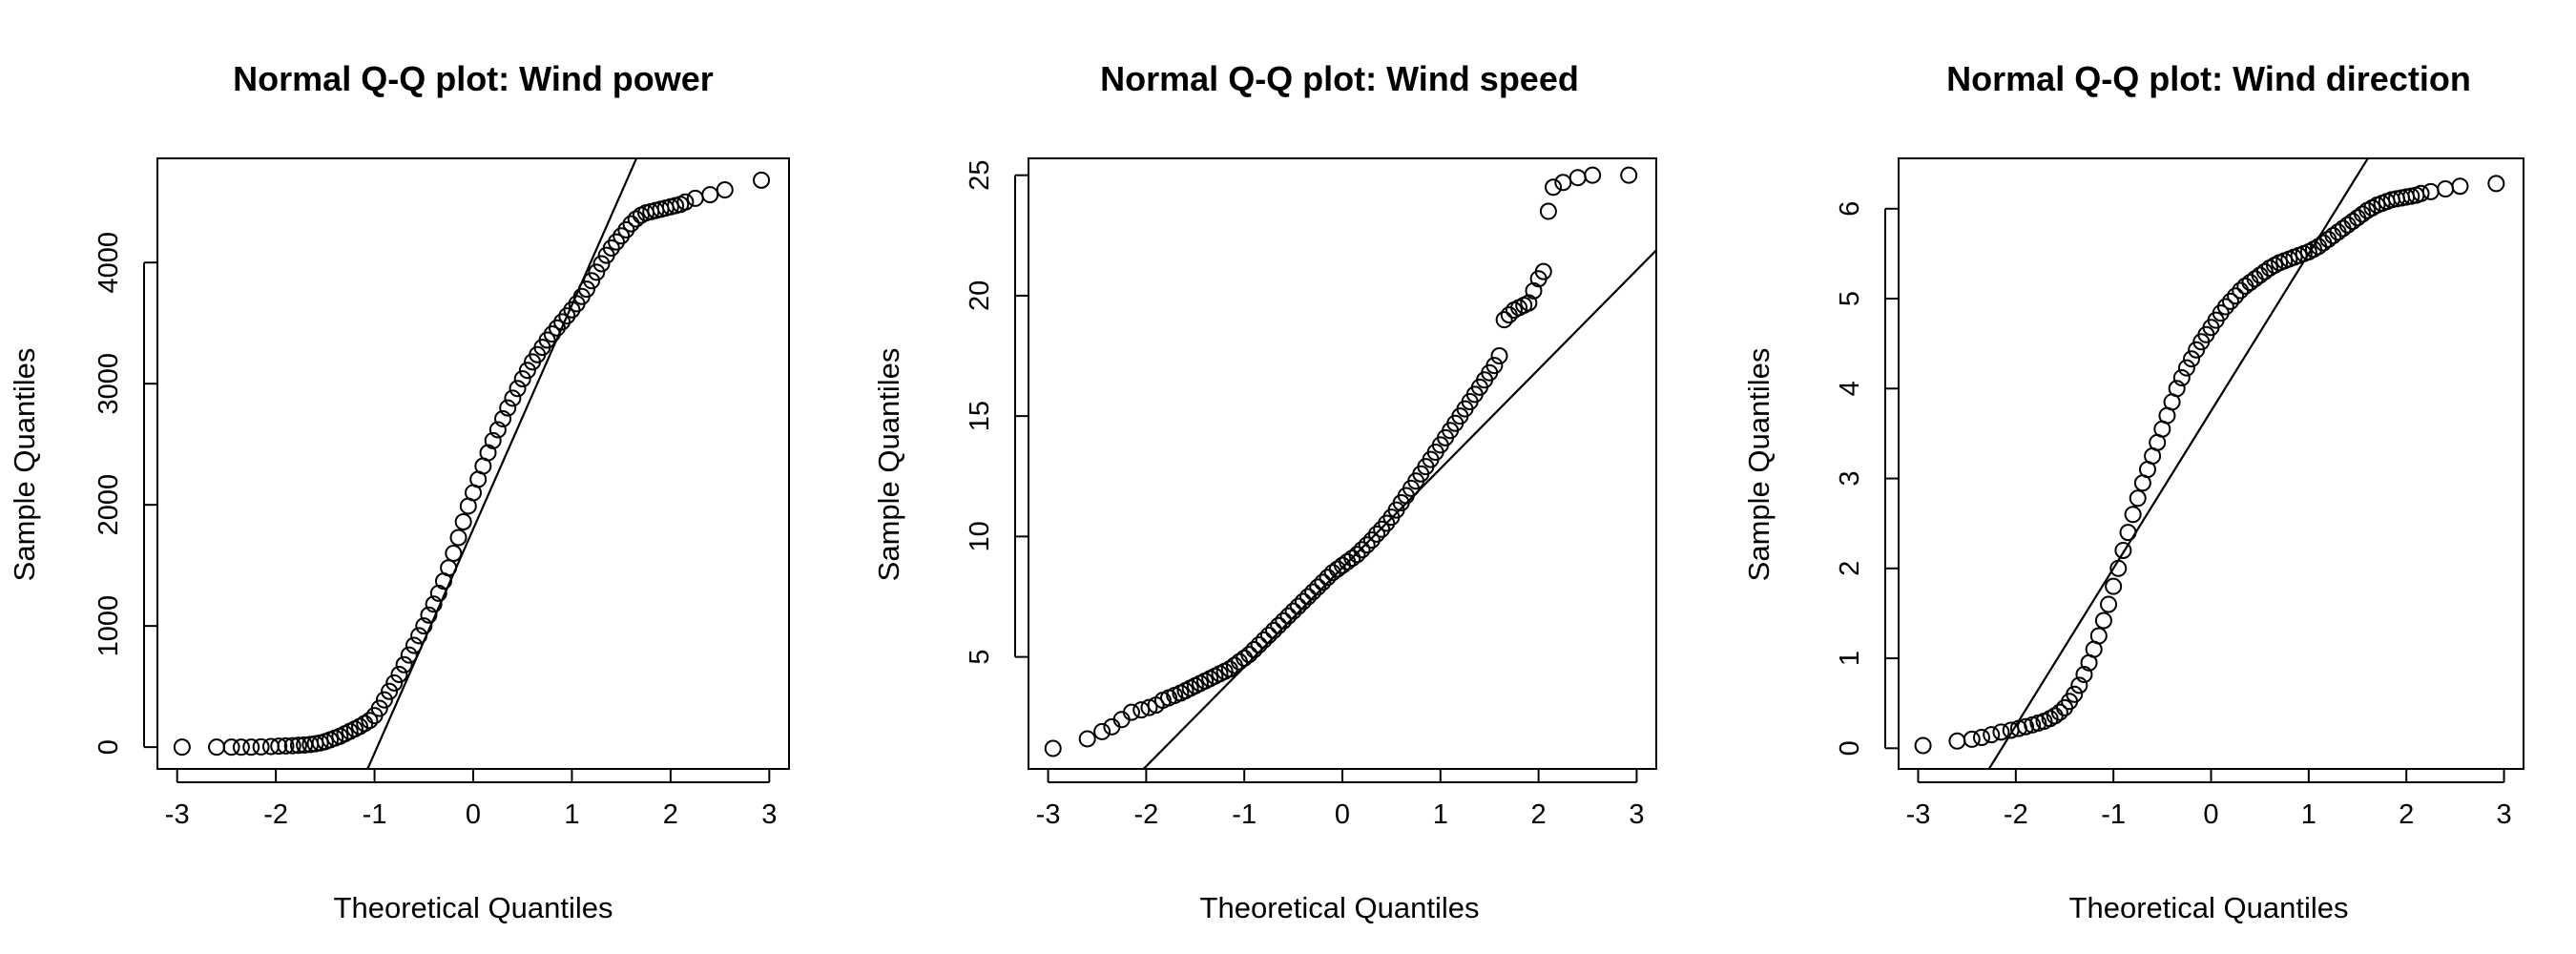 The image size is (2576, 954). What do you see at coordinates (473, 78) in the screenshot?
I see `chart-title: Normal Q-Q plot: Wind power` at bounding box center [473, 78].